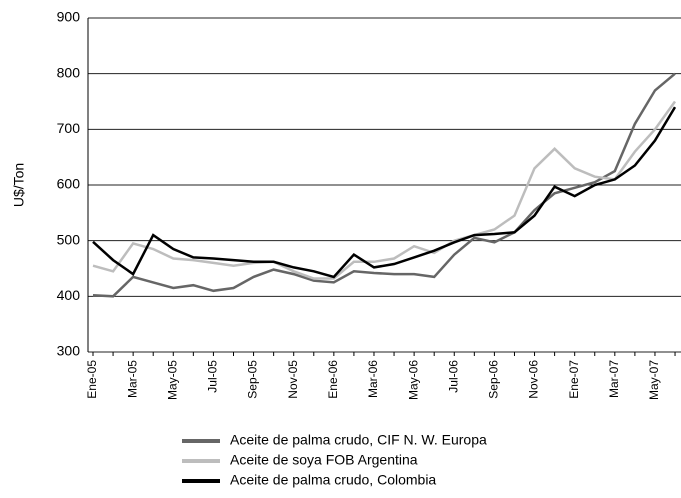  I want to click on legend-label: Aceite de palma crudo, Colombia, so click(333, 480).